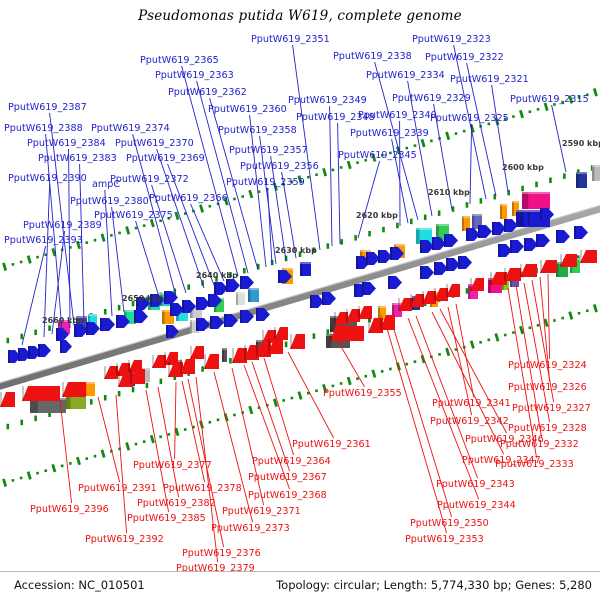  Describe the element at coordinates (43, 128) in the screenshot. I see `gene-label: PputW619_2388` at that location.